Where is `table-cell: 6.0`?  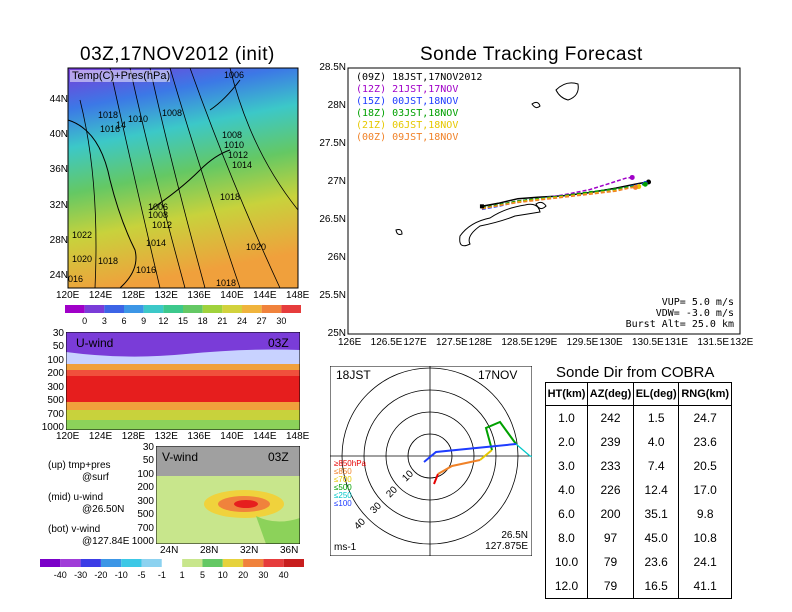 table-cell: 6.0 is located at coordinates (566, 514).